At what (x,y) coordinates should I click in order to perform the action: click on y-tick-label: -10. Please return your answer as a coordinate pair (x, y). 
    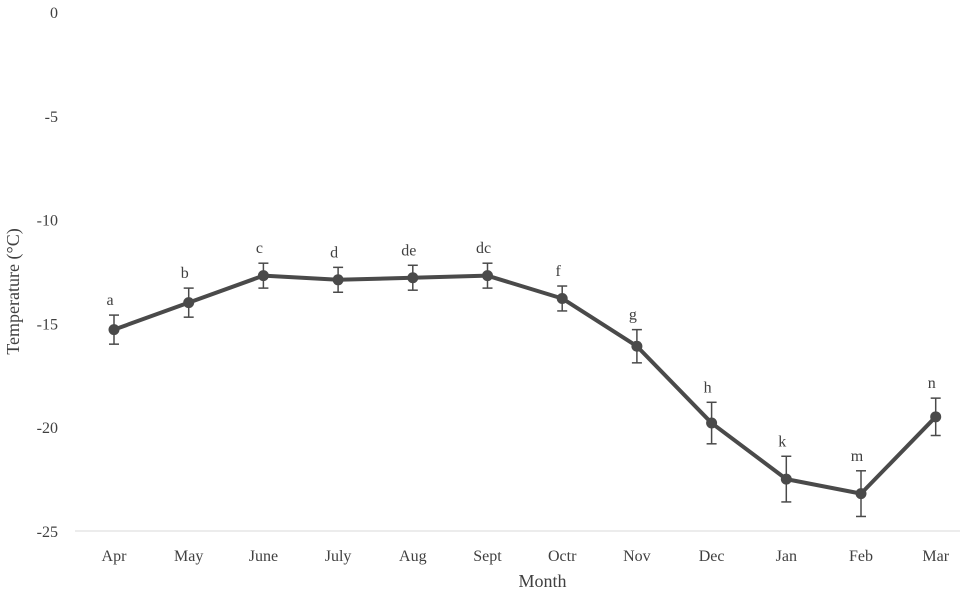
    Looking at the image, I should click on (47, 221).